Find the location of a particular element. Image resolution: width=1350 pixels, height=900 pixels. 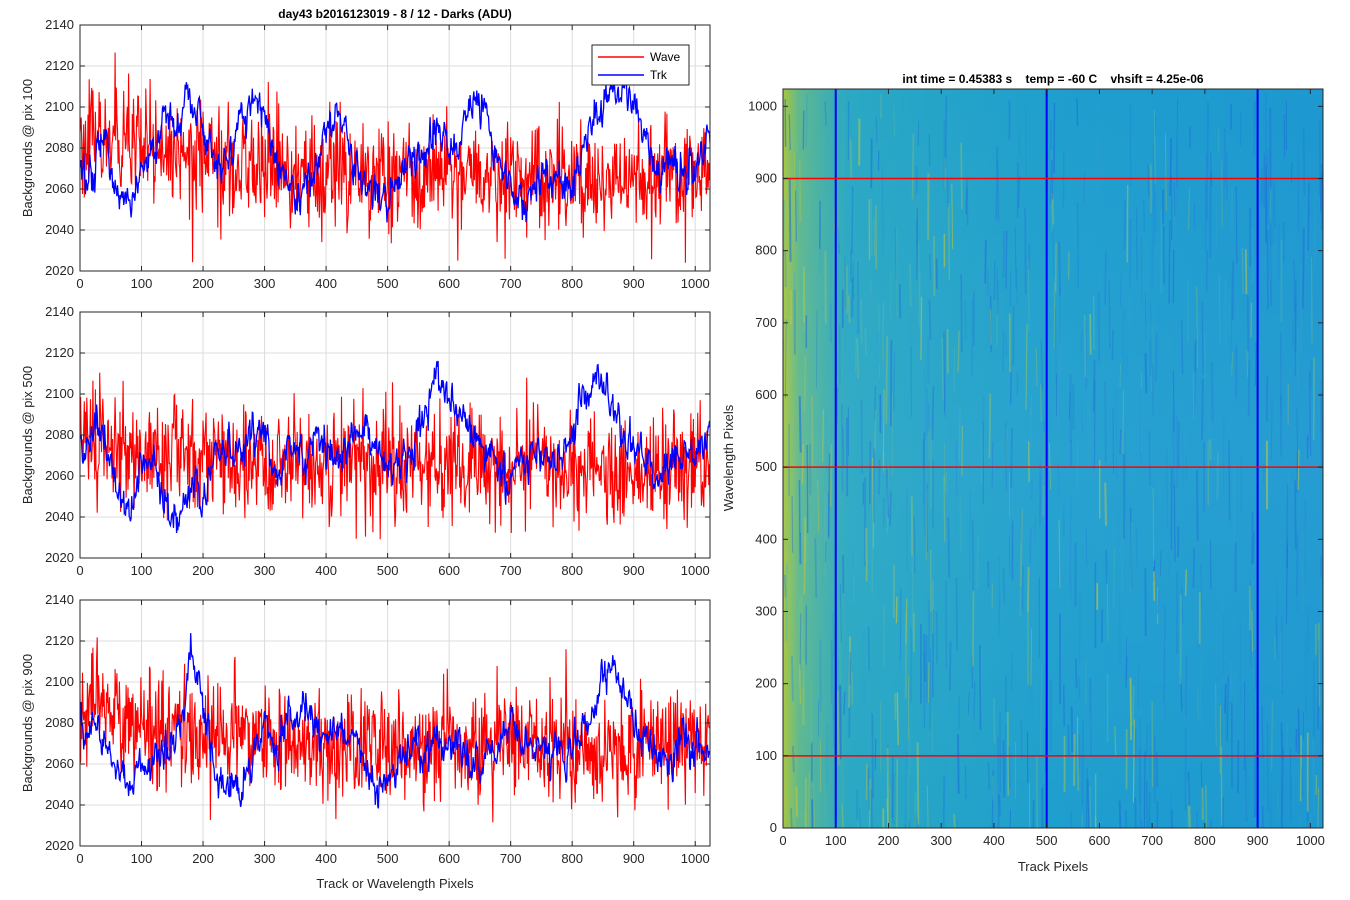

y-tick-label: 500 is located at coordinates (766, 466).